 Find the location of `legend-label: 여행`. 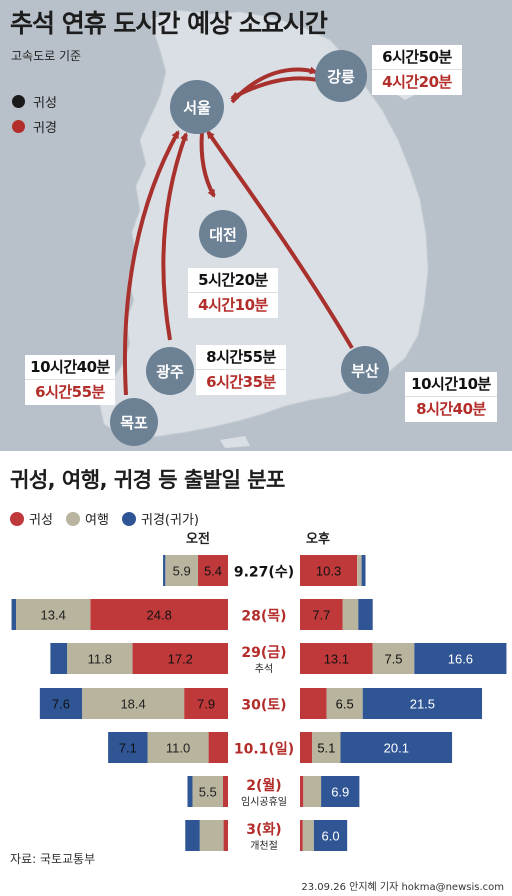

legend-label: 여행 is located at coordinates (97, 520).